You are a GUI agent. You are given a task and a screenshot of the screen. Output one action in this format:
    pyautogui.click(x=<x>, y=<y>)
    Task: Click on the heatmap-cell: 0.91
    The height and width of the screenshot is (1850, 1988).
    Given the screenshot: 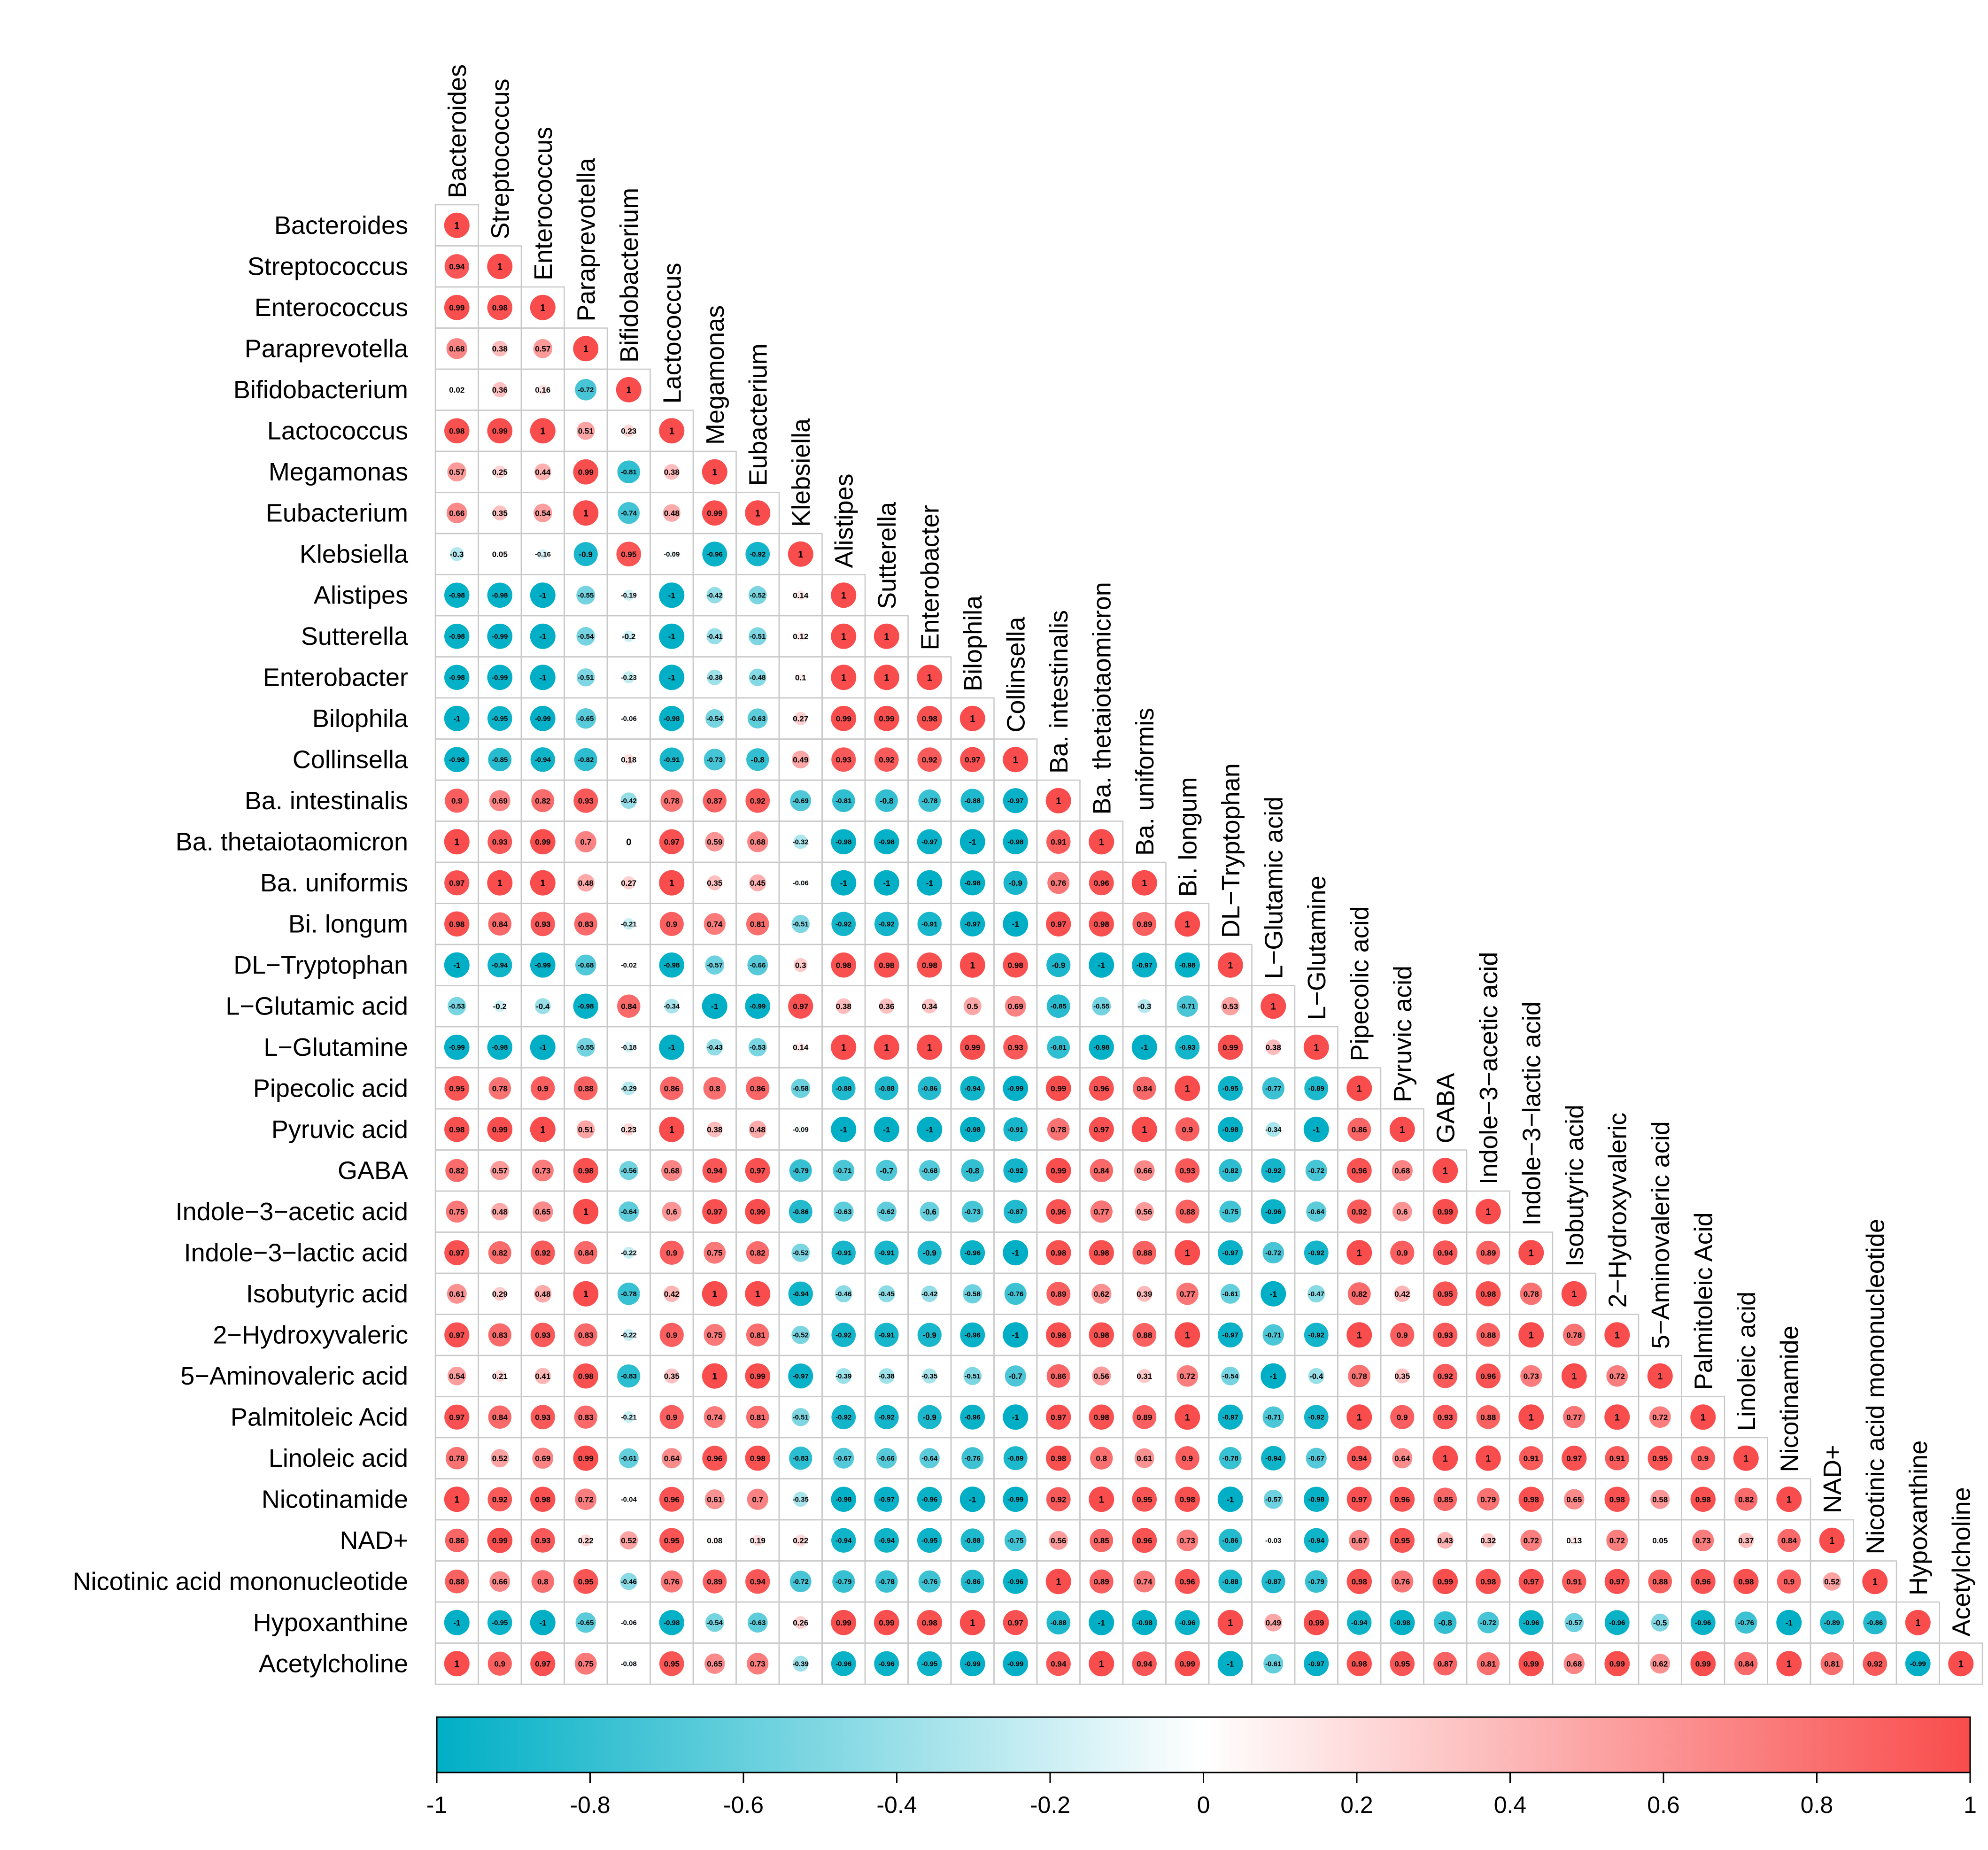 What is the action you would take?
    pyautogui.click(x=1574, y=1581)
    